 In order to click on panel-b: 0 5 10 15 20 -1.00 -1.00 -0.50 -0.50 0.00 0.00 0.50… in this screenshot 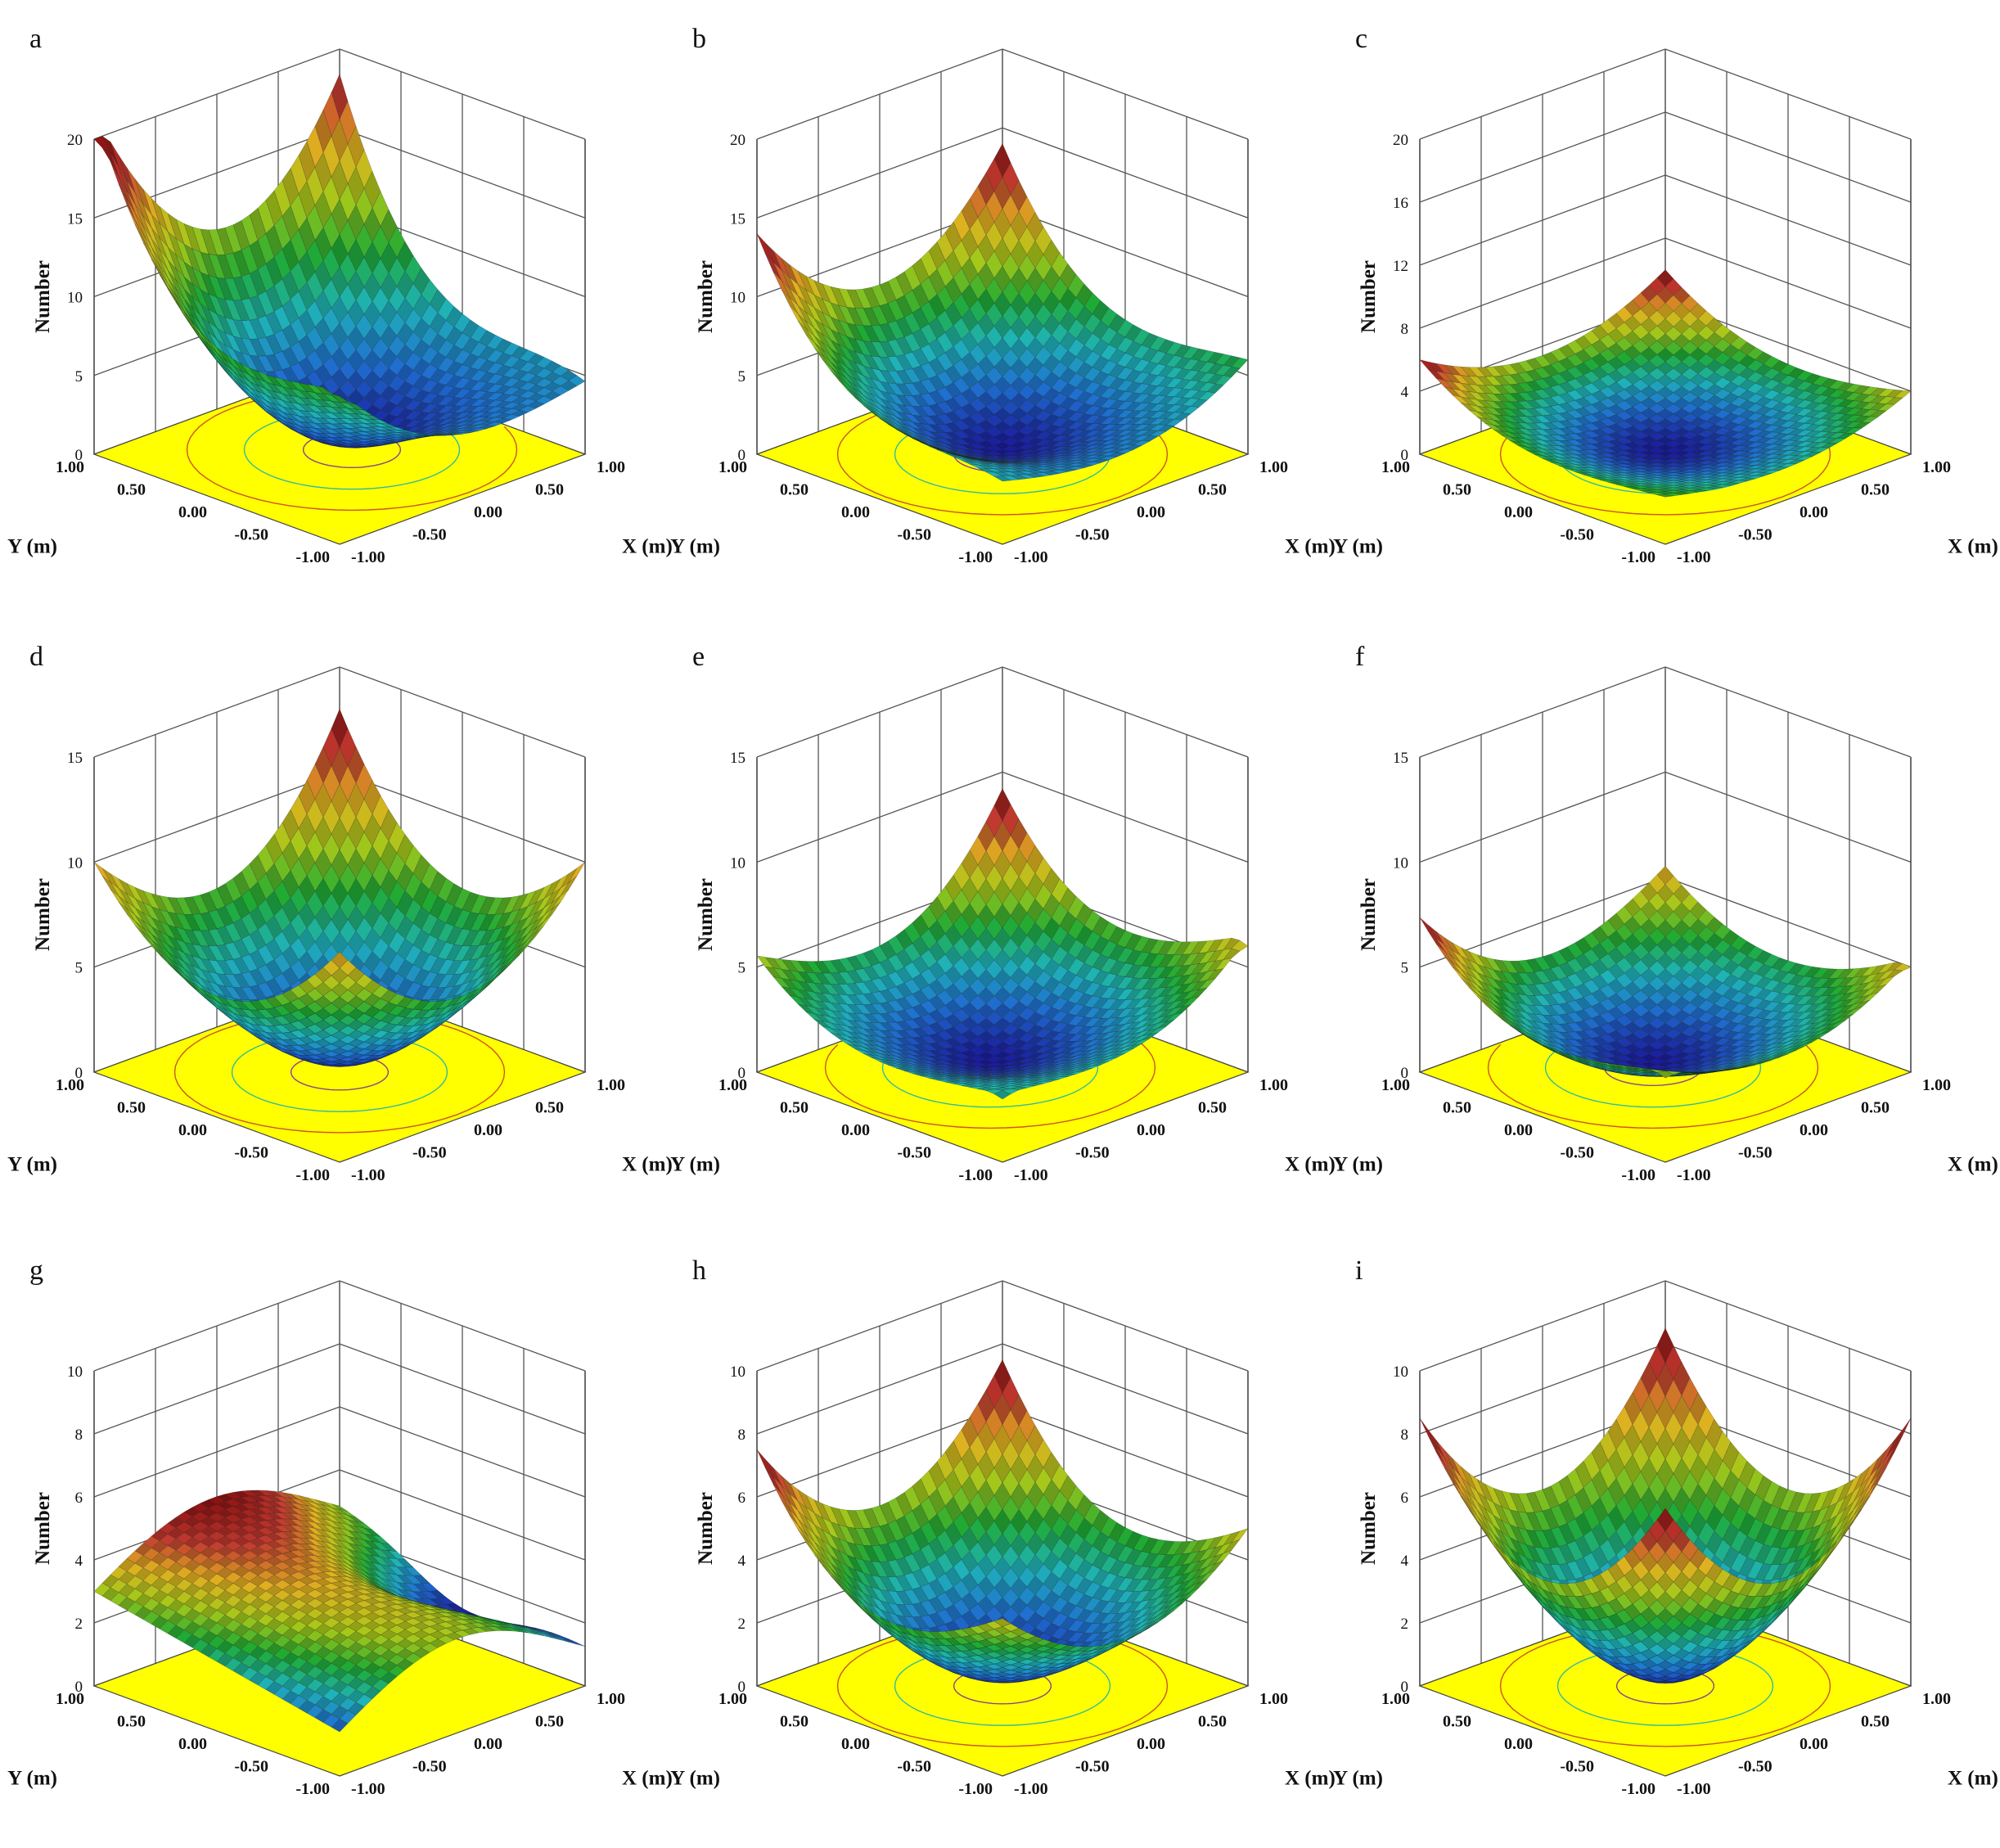, I will do `click(1003, 295)`.